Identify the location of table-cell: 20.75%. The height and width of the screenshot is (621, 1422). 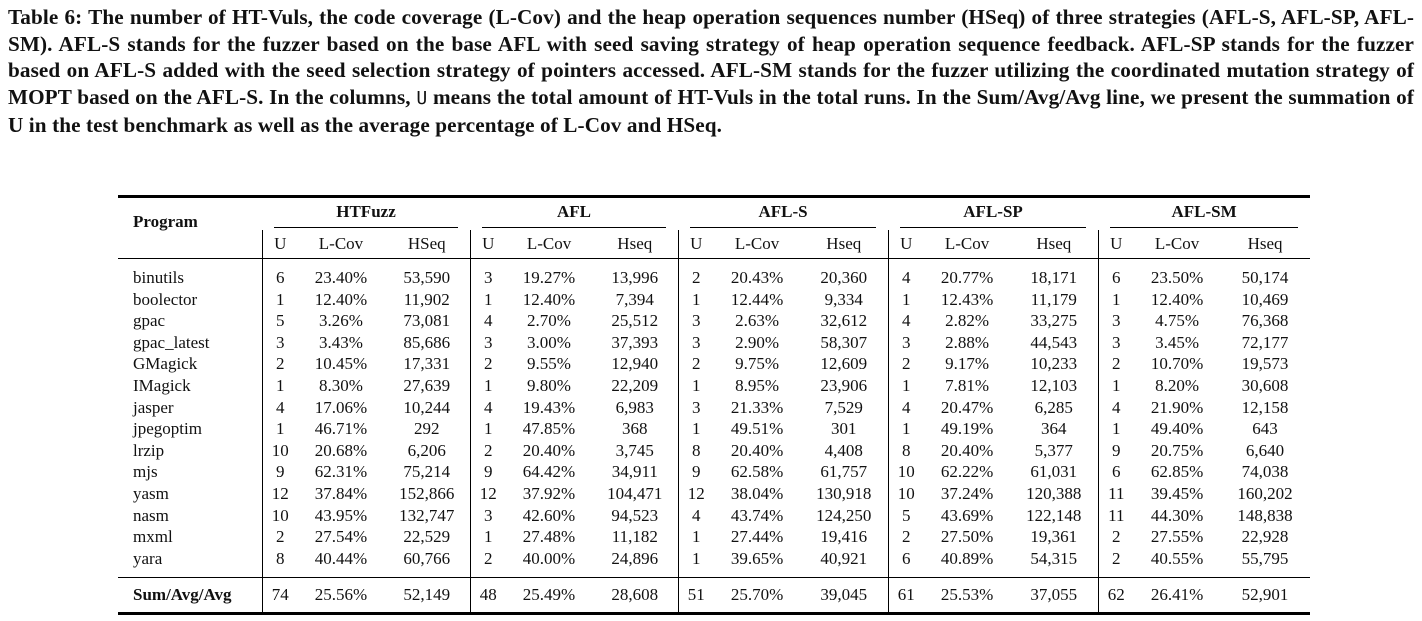
(1177, 450).